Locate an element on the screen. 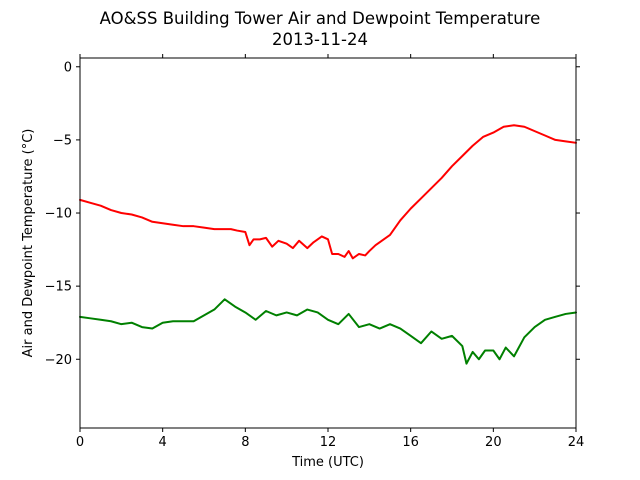 The image size is (640, 480). x-tick-label: 12 is located at coordinates (328, 442).